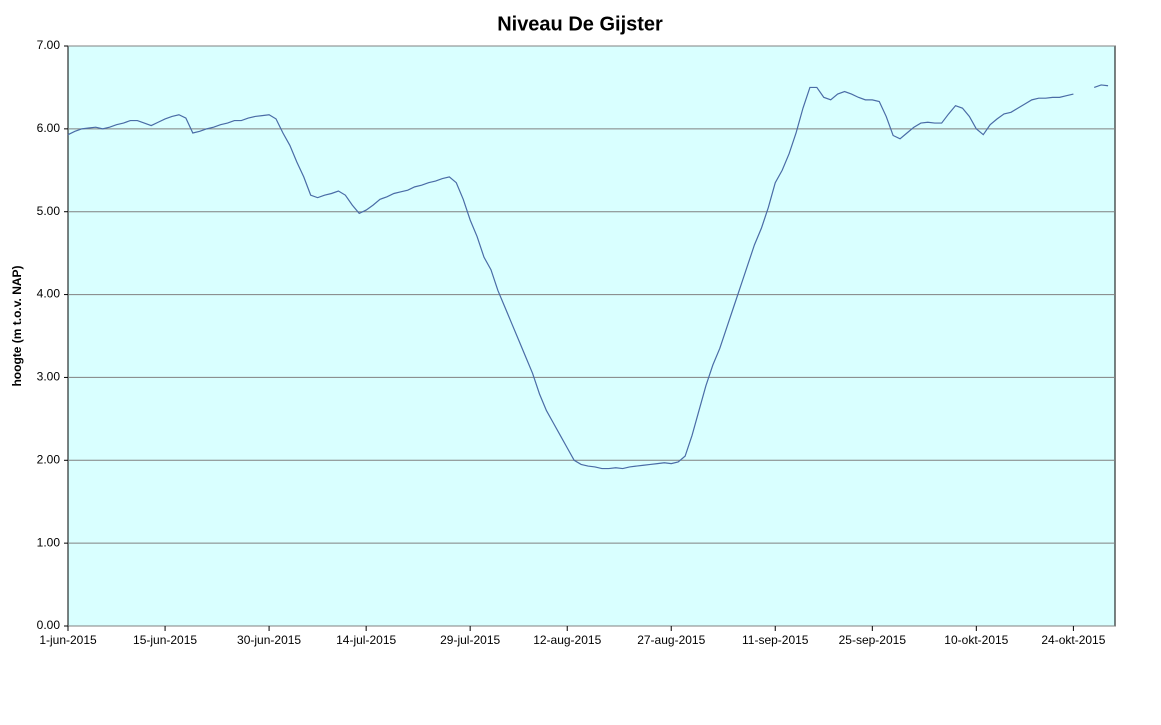 This screenshot has height=725, width=1161. Describe the element at coordinates (49, 45) in the screenshot. I see `y-tick-label: 7.00` at that location.